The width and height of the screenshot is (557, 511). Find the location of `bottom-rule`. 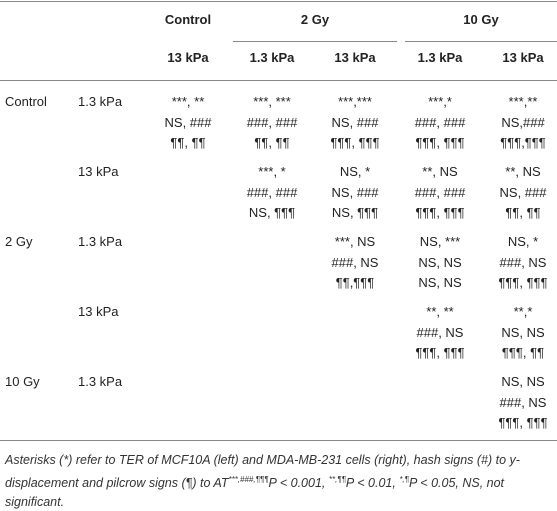

bottom-rule is located at coordinates (278, 440).